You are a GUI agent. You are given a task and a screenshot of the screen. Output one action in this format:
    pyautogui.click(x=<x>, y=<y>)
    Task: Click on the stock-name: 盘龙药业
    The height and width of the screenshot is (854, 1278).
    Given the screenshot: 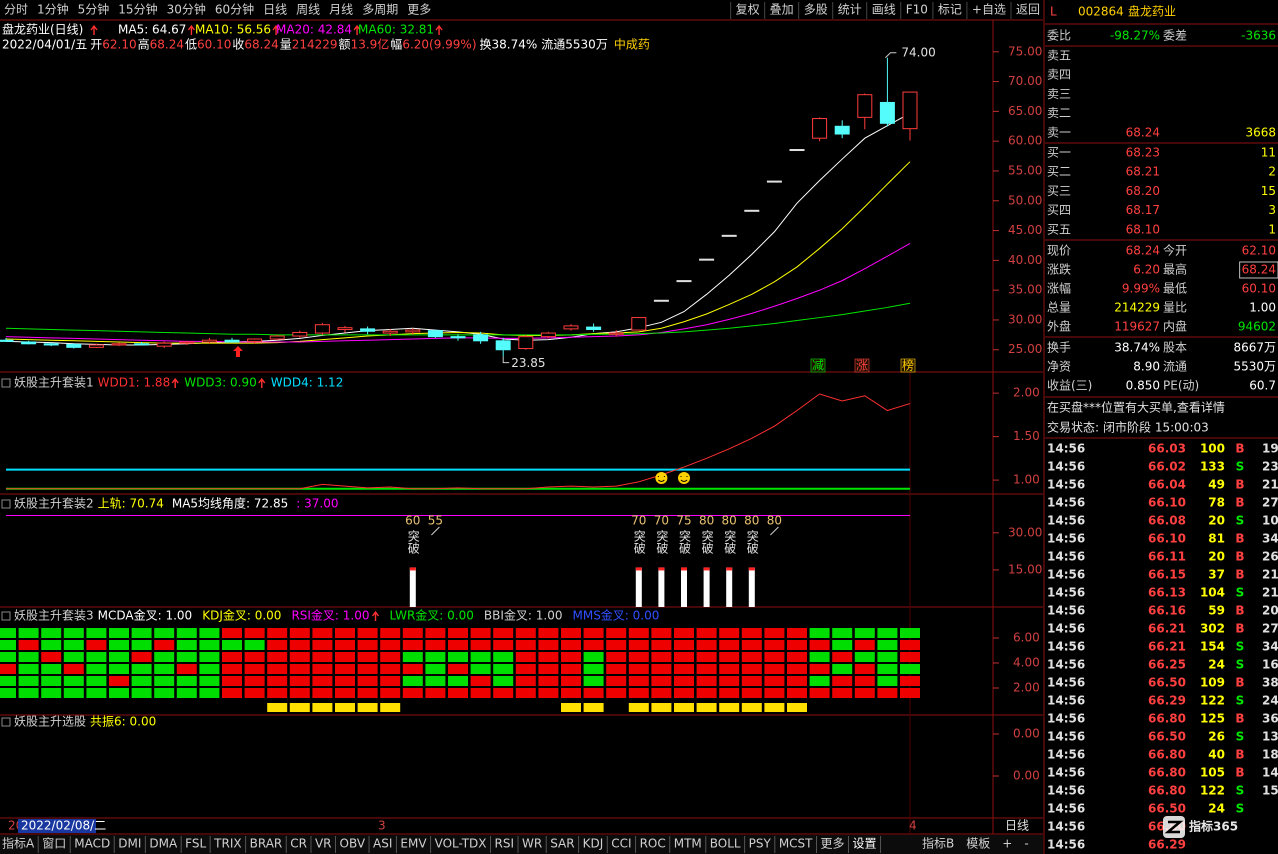 What is the action you would take?
    pyautogui.click(x=1152, y=11)
    